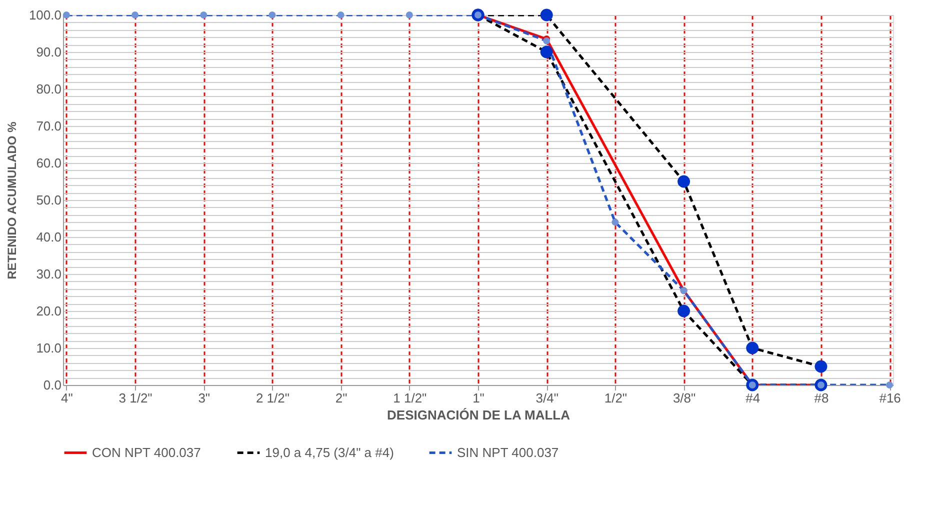 This screenshot has width=927, height=512. I want to click on x-tick-label: #8, so click(821, 398).